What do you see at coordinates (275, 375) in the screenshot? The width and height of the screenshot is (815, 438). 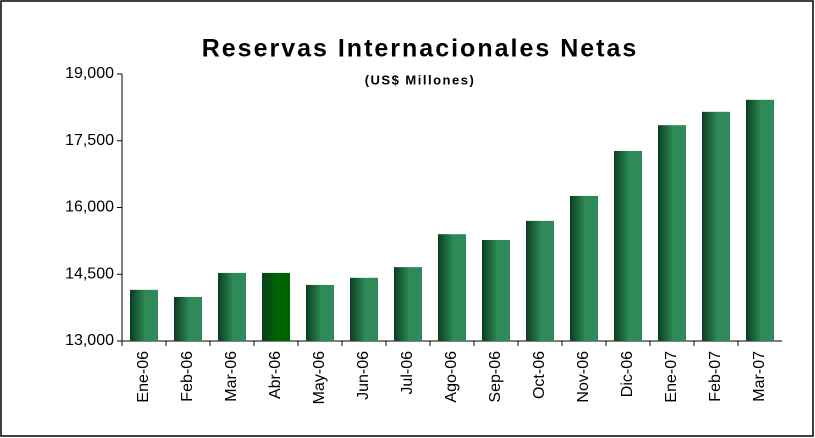 I see `x-tick-label: Abr-06` at bounding box center [275, 375].